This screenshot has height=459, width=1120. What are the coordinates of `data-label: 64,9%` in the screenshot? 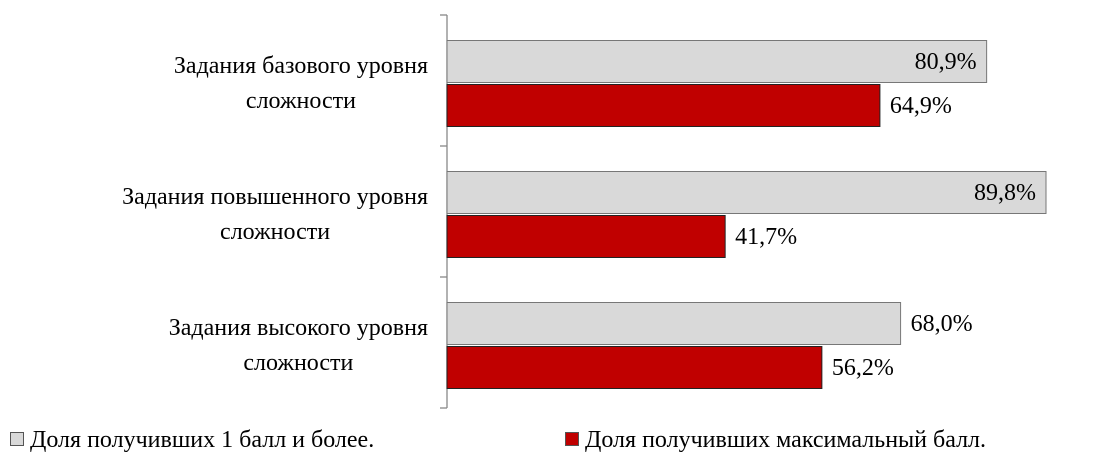 It's located at (920, 105).